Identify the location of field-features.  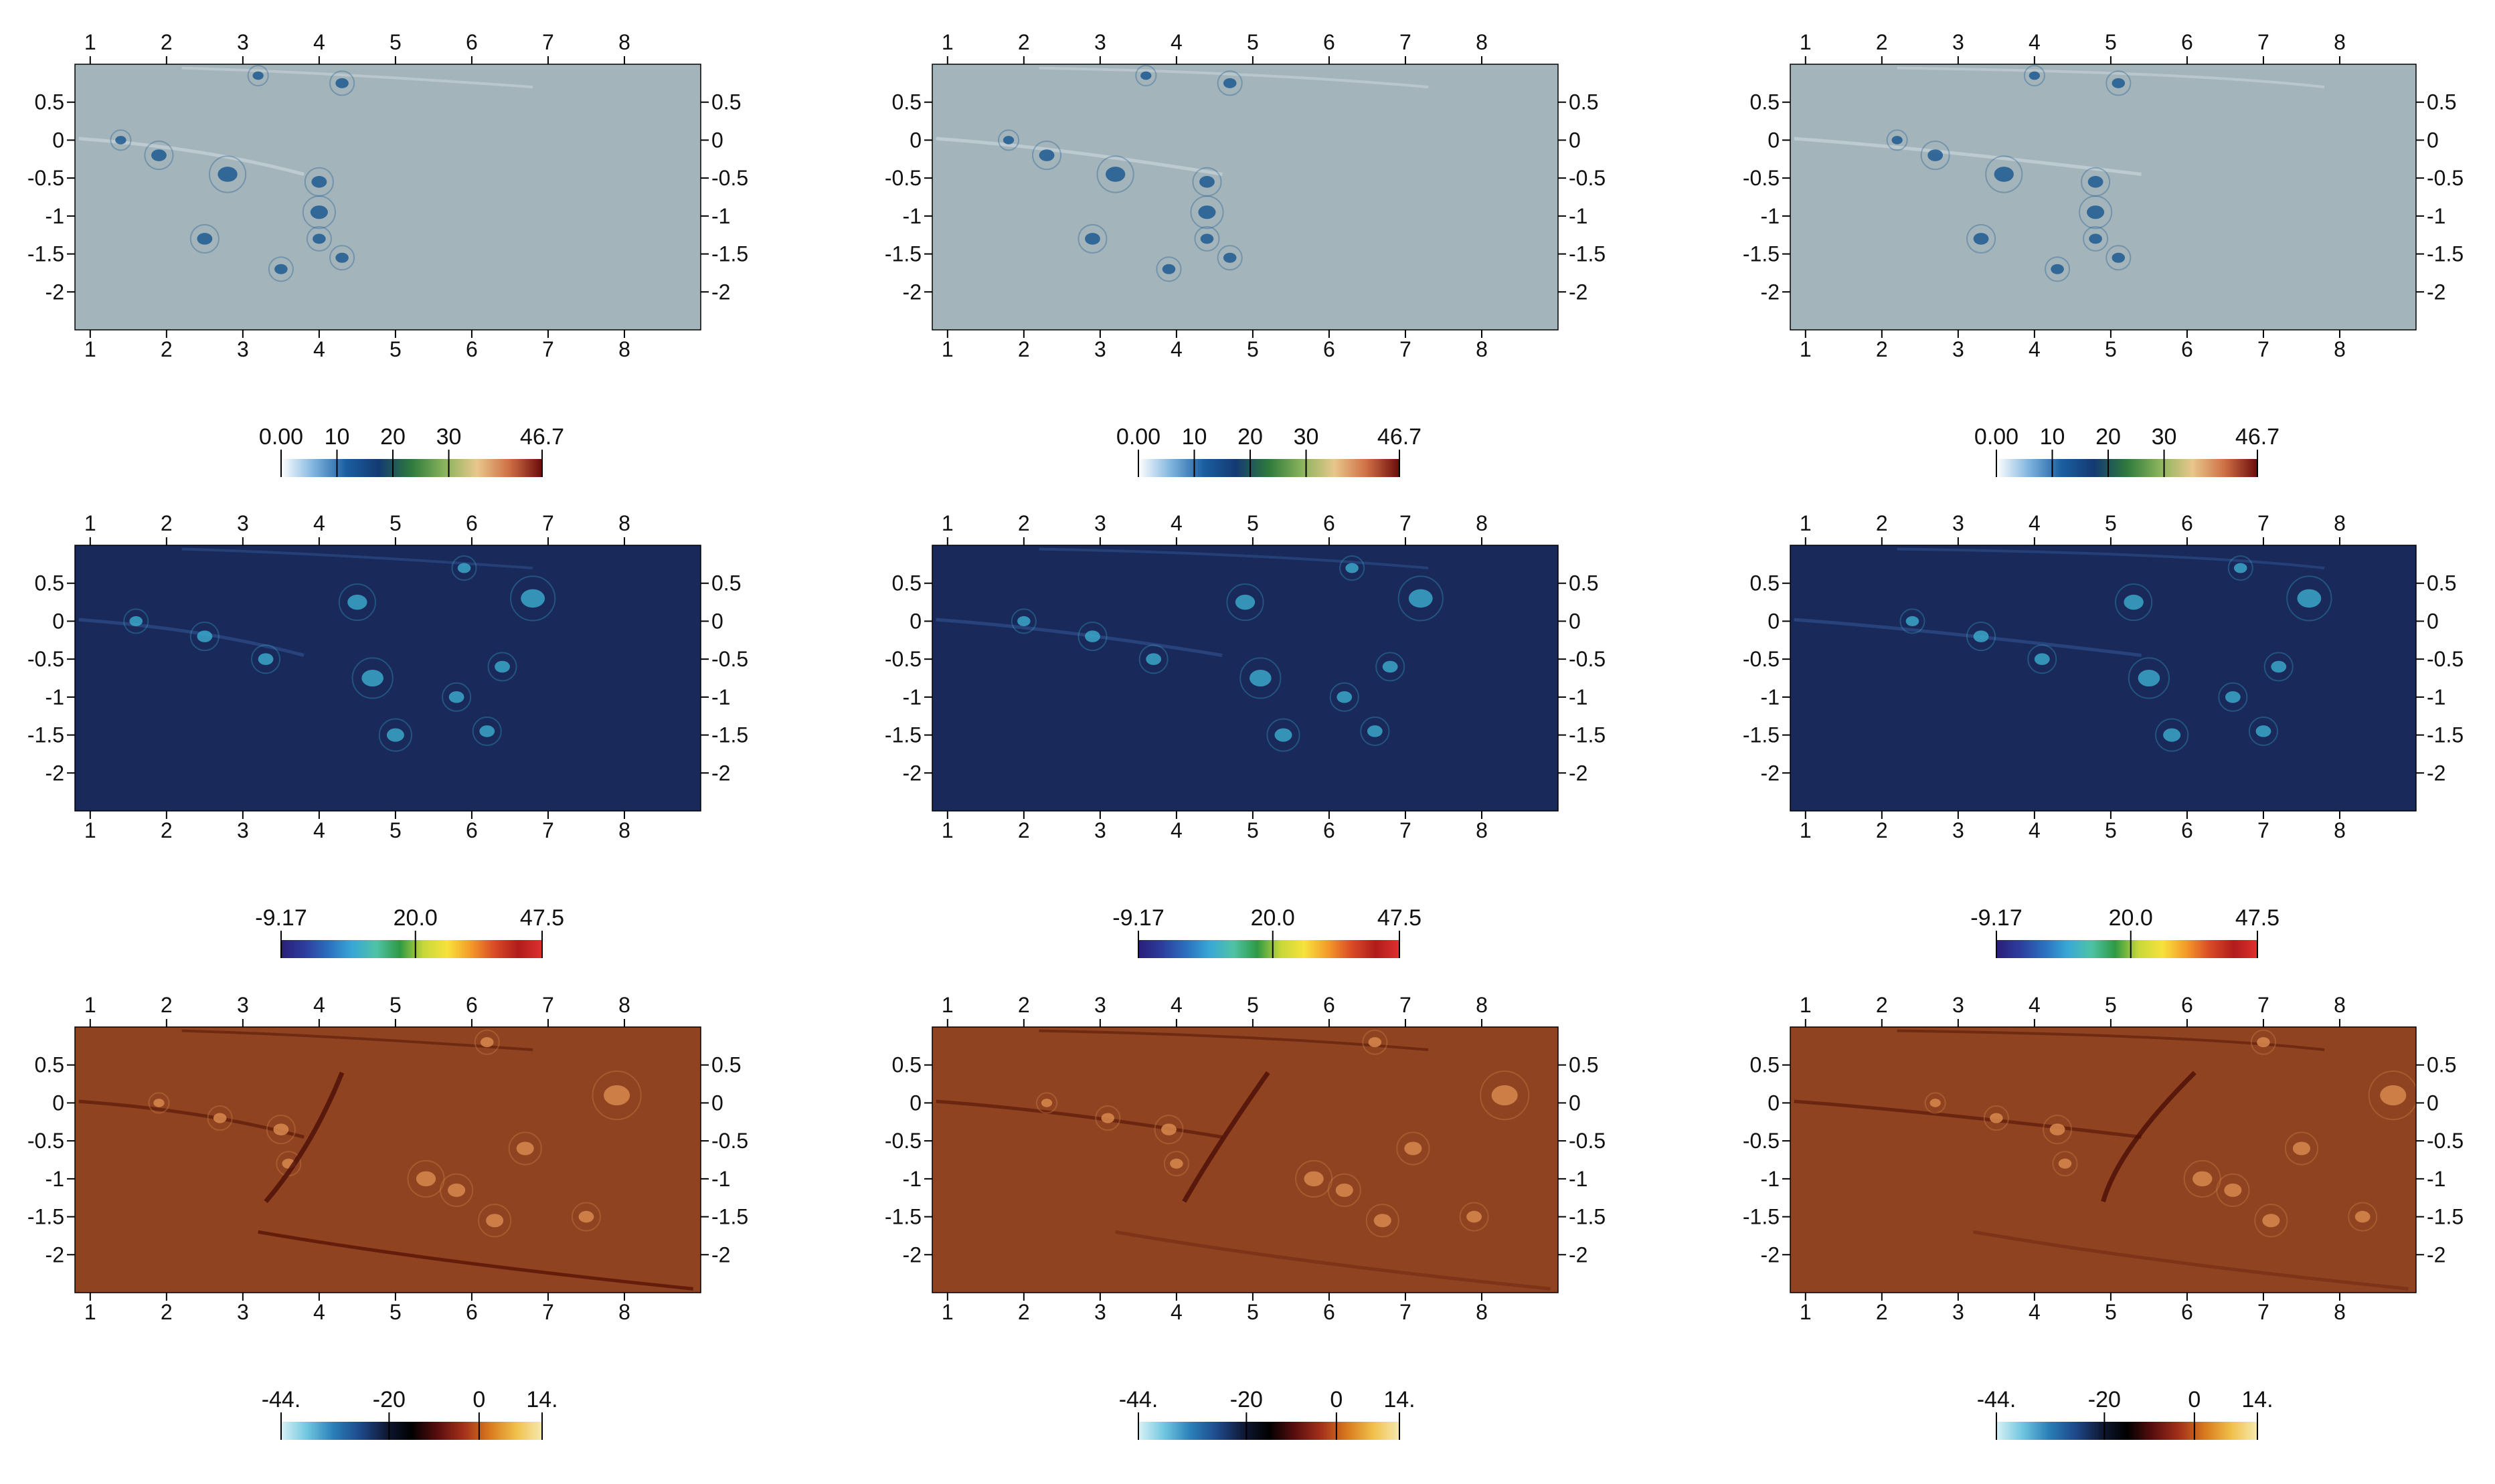
(317, 649).